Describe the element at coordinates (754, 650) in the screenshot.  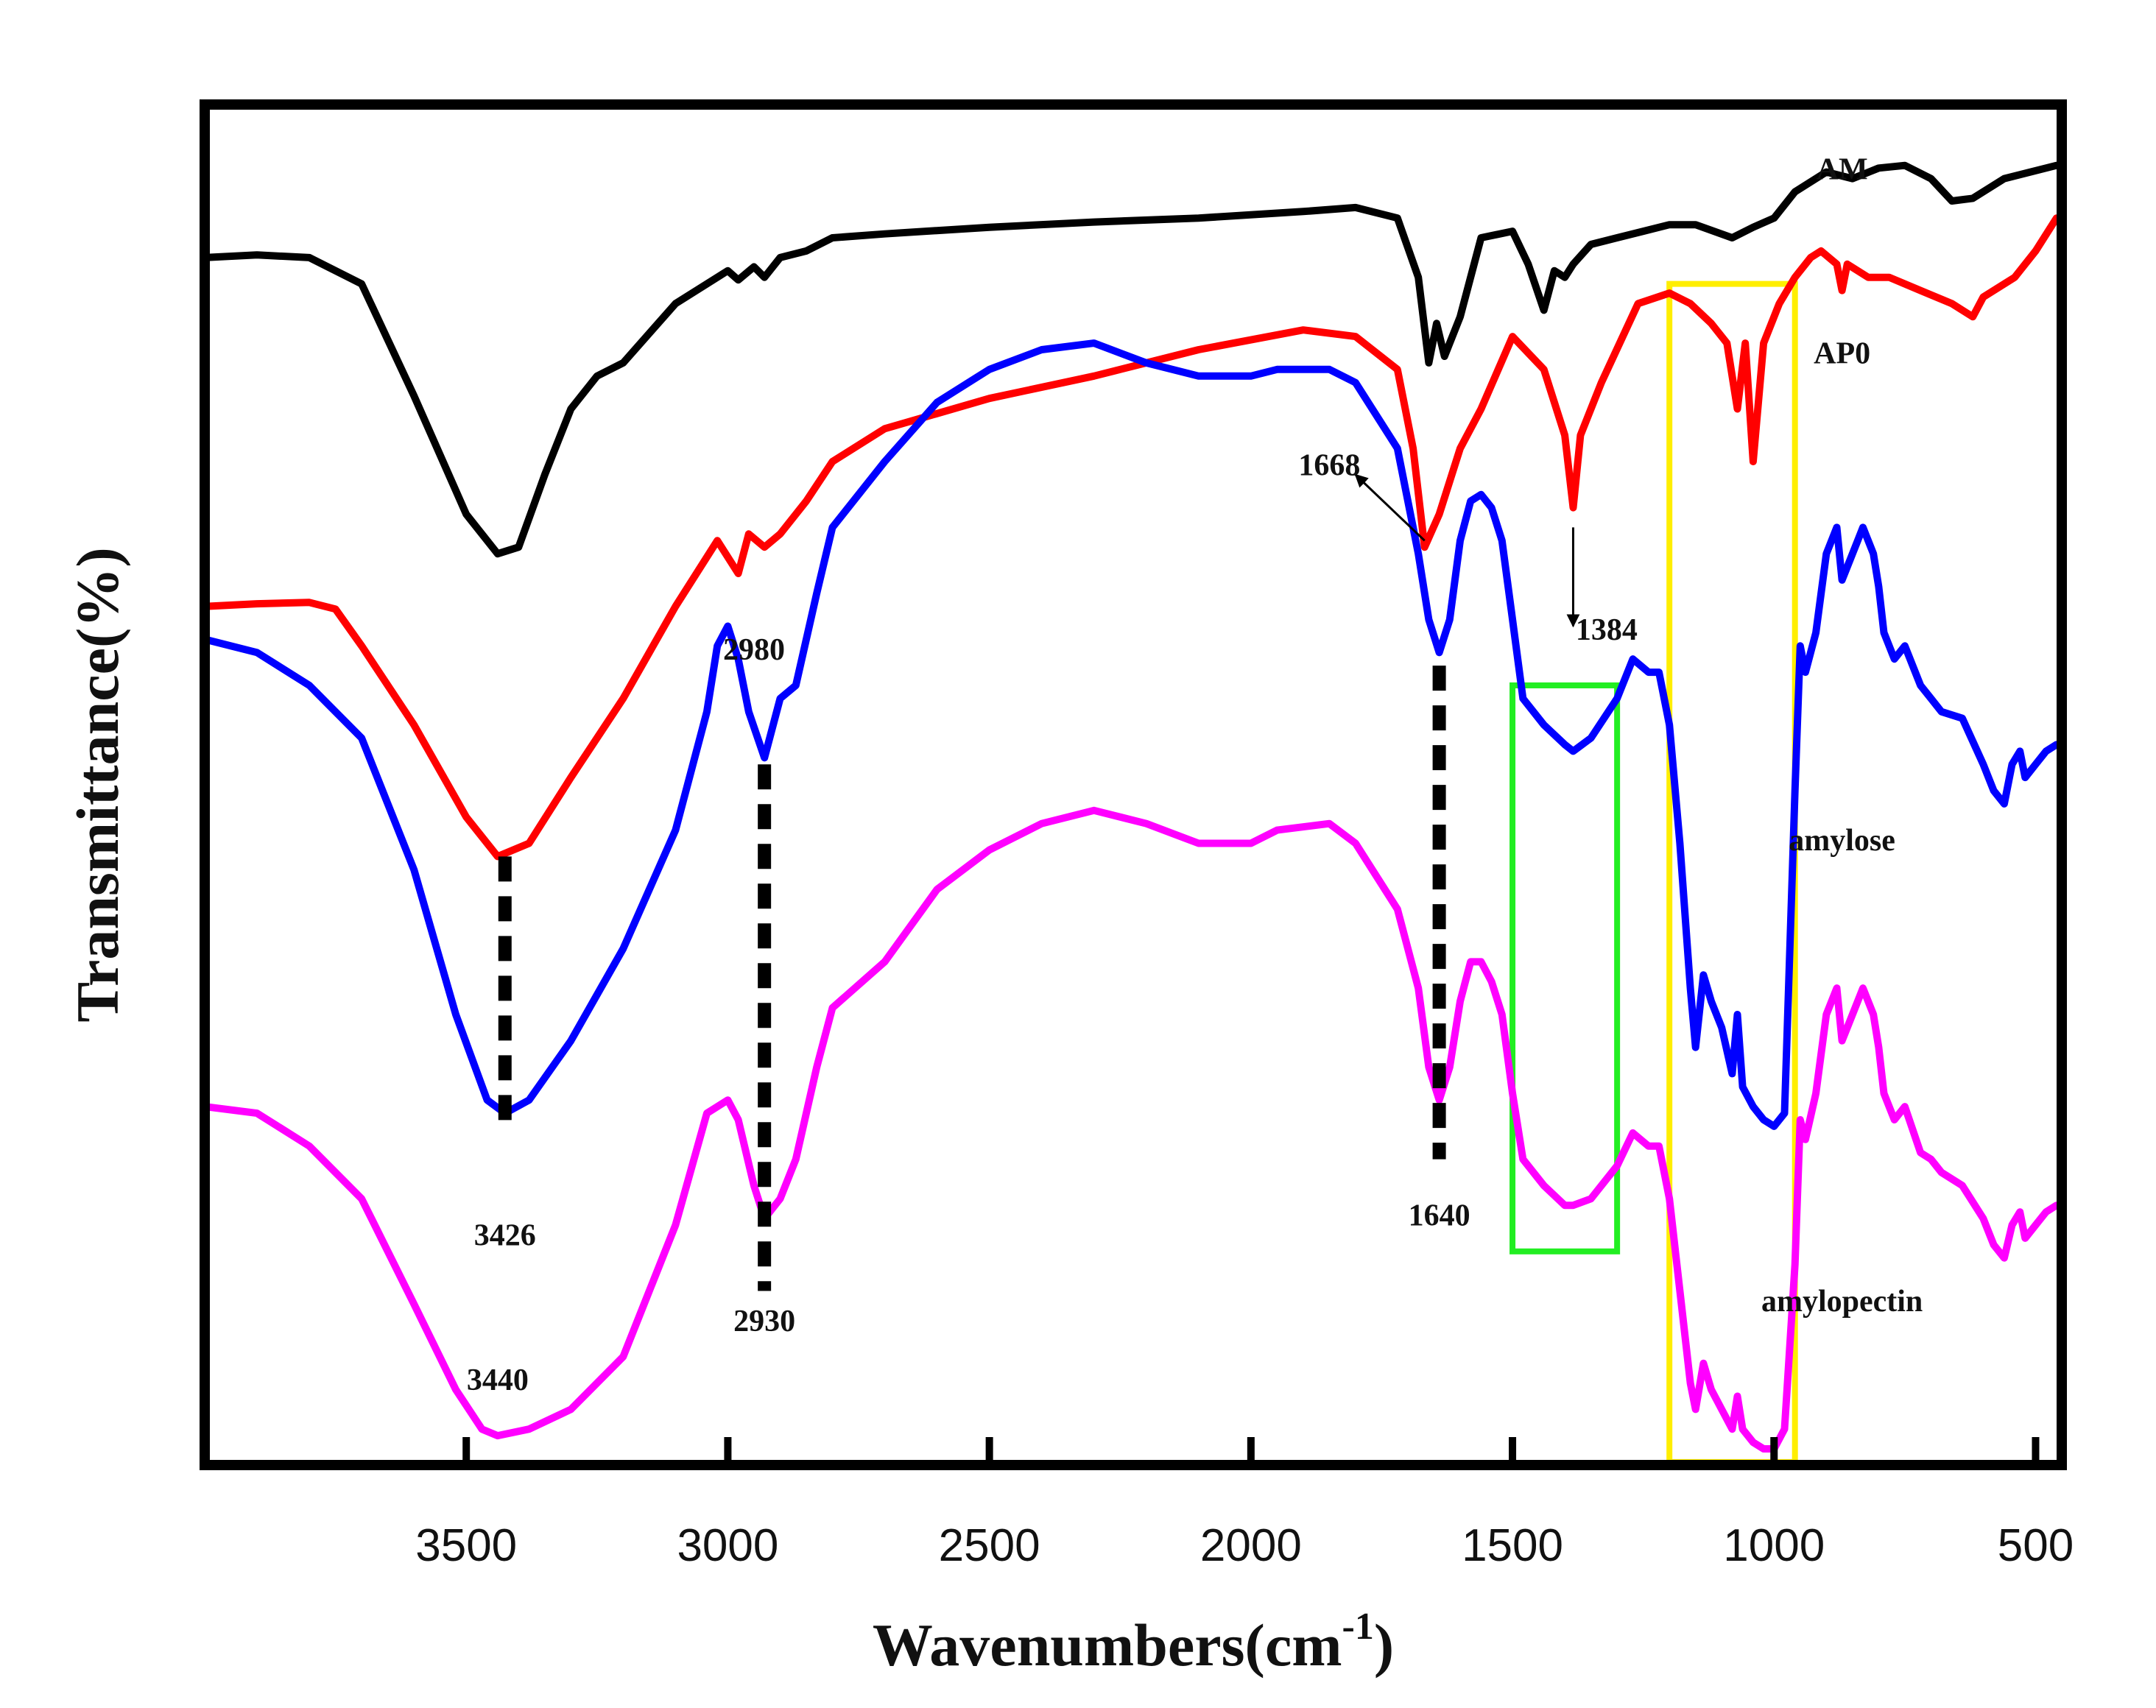
I see `peak-label-2980: 2980` at that location.